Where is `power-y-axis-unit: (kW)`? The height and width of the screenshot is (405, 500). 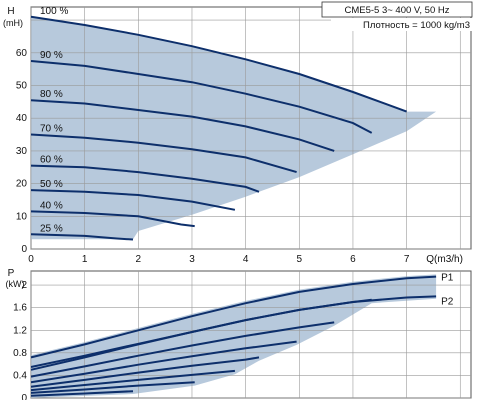
power-y-axis-unit: (kW) is located at coordinates (15, 284).